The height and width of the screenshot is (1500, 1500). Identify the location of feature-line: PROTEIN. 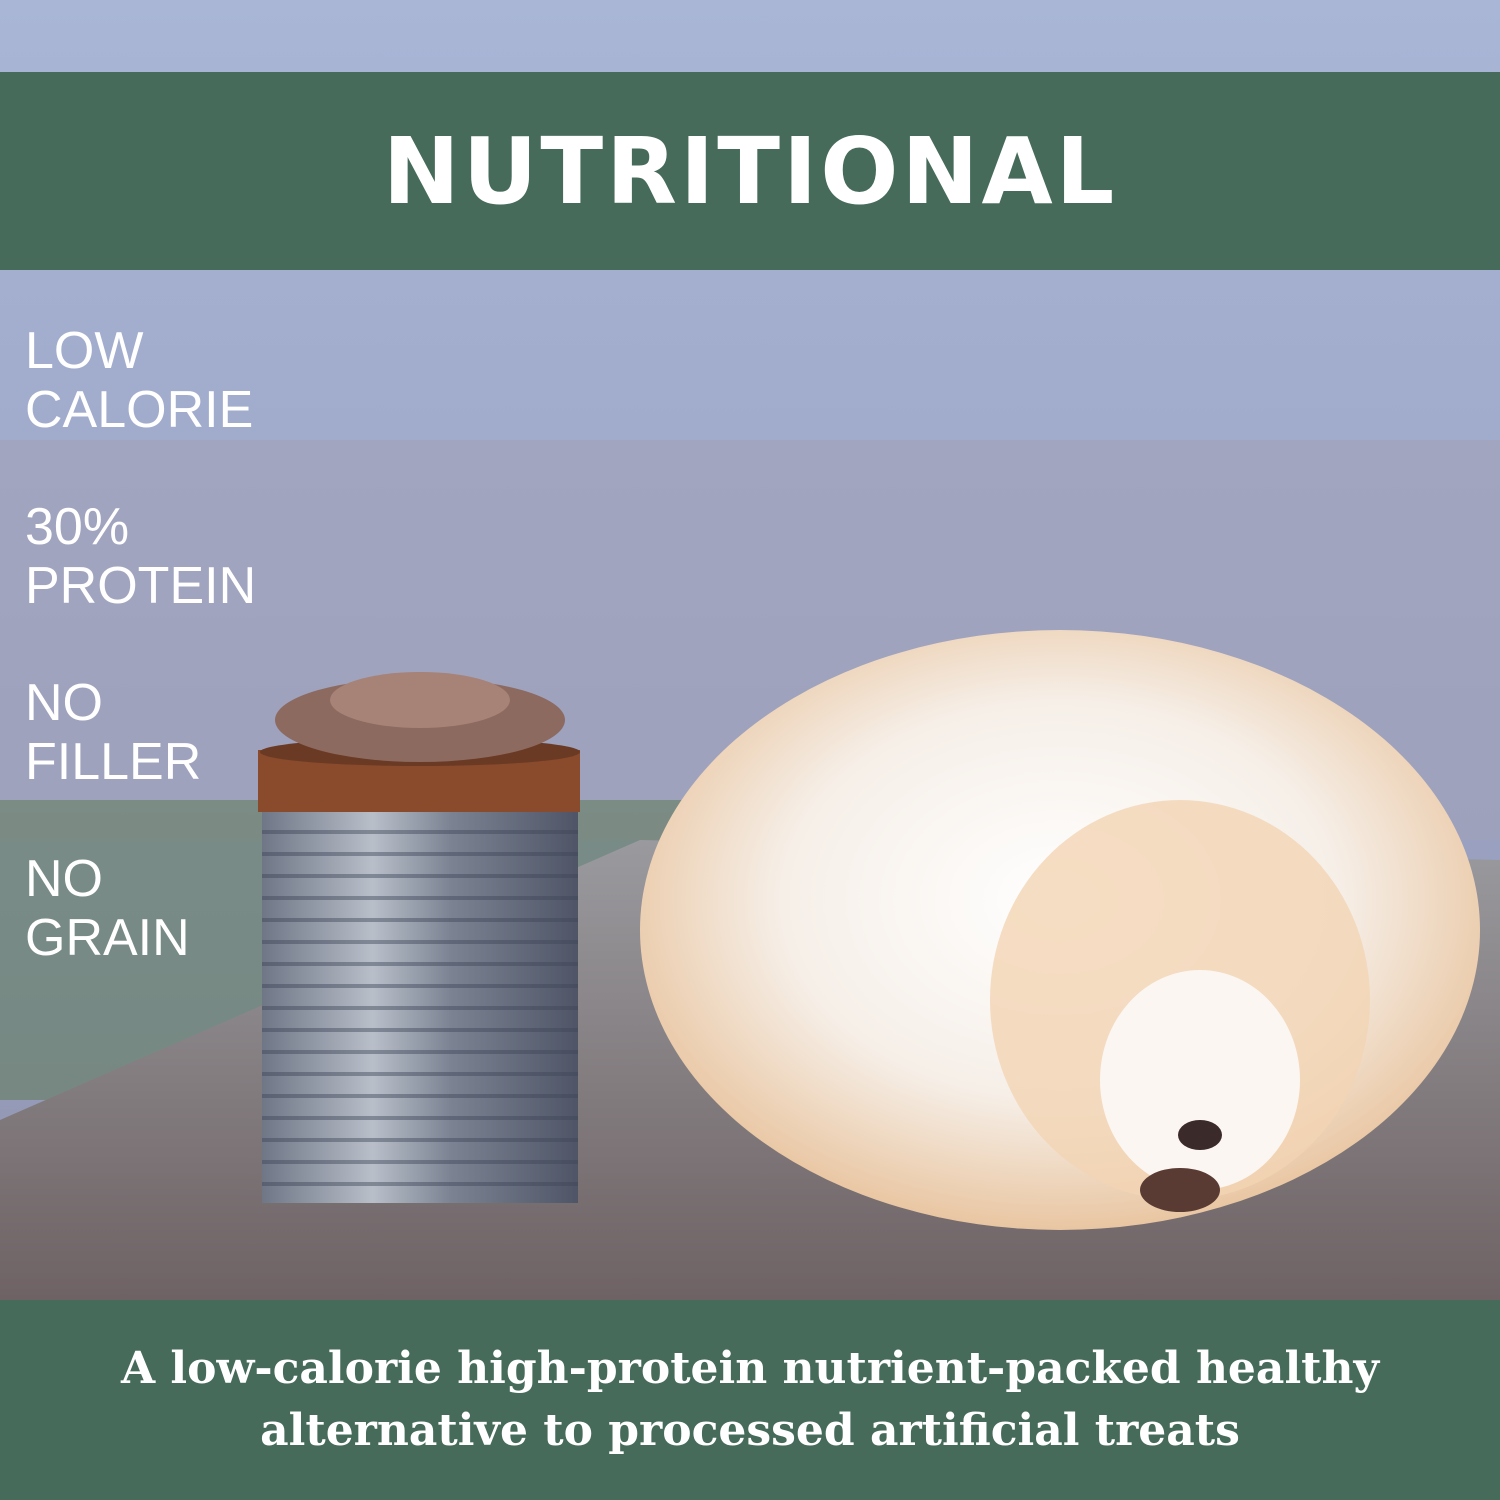
(141, 586).